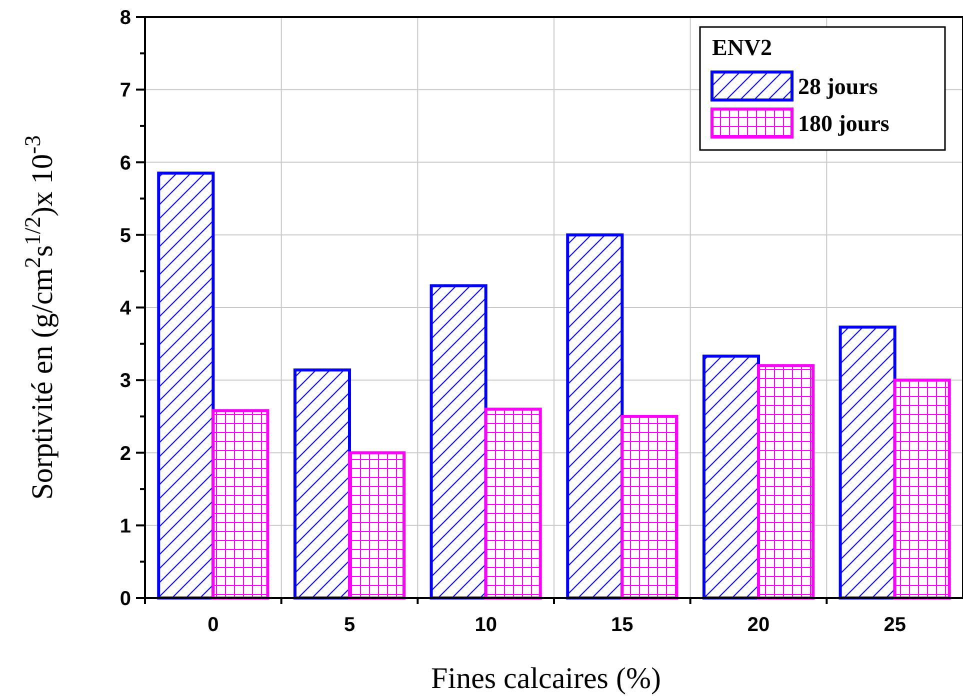 The width and height of the screenshot is (963, 700). Describe the element at coordinates (125, 526) in the screenshot. I see `y-tick-label: 1` at that location.